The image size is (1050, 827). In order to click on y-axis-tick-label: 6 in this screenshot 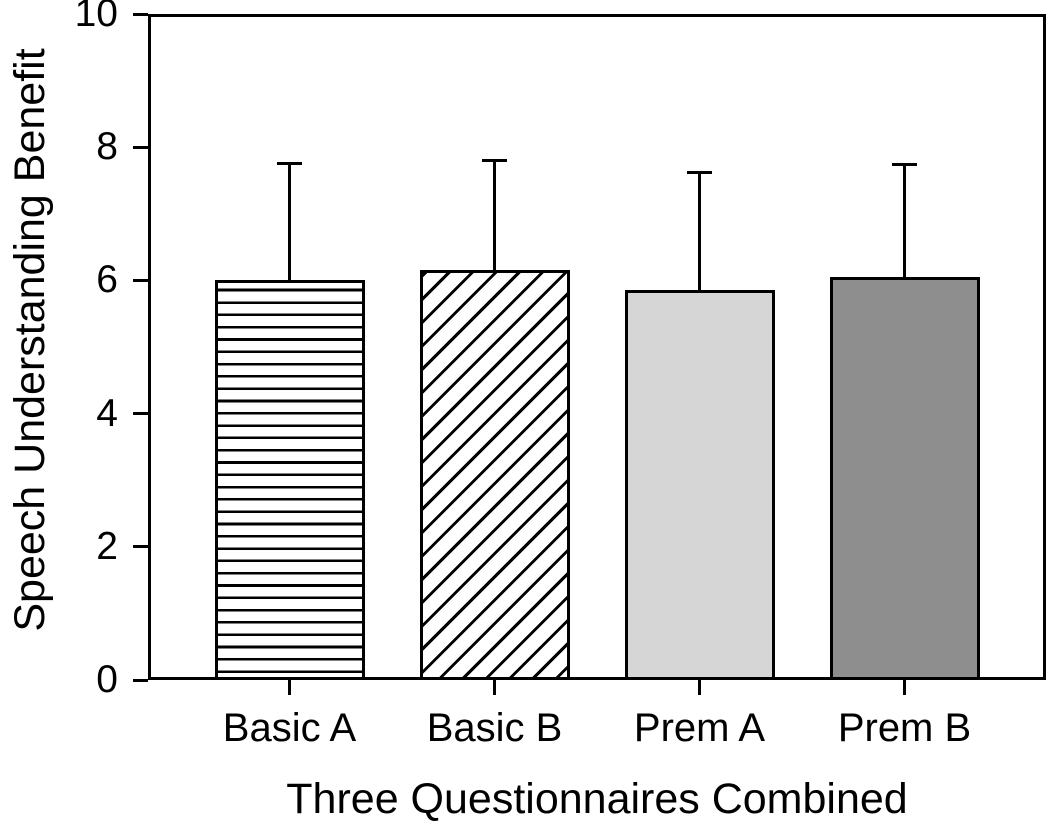, I will do `click(107, 280)`.